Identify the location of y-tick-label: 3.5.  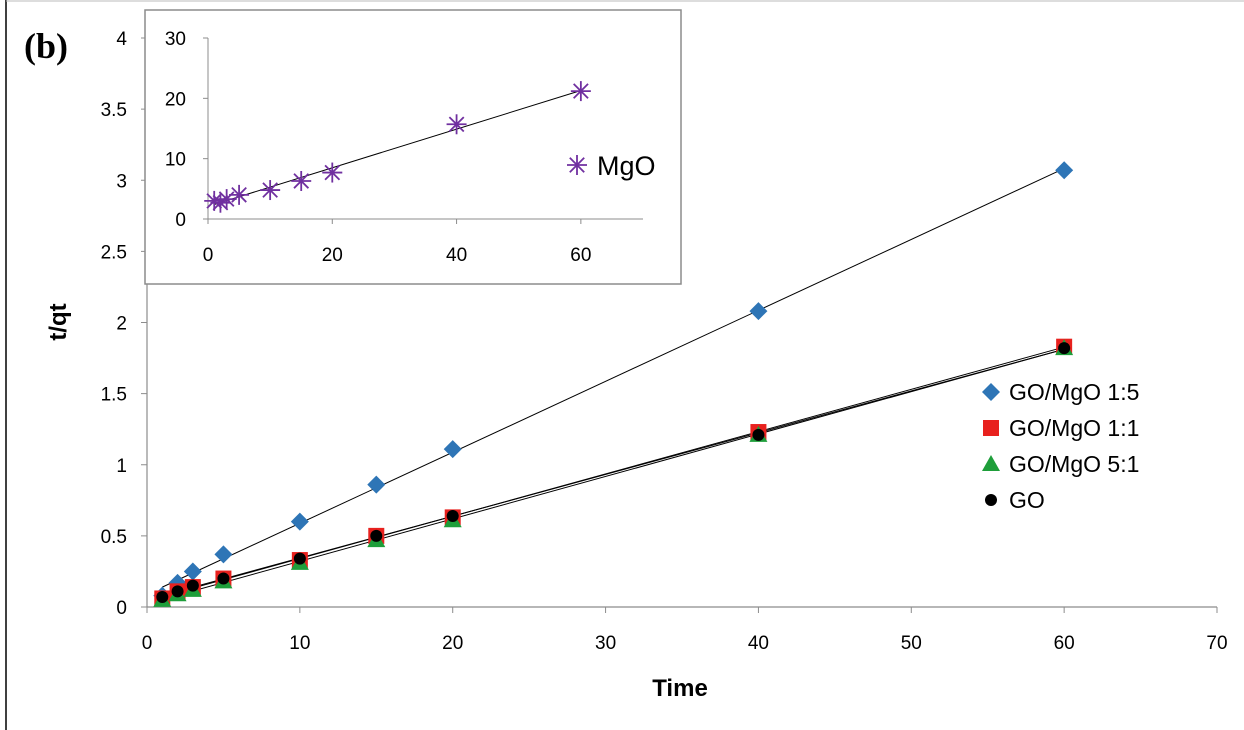
(114, 110).